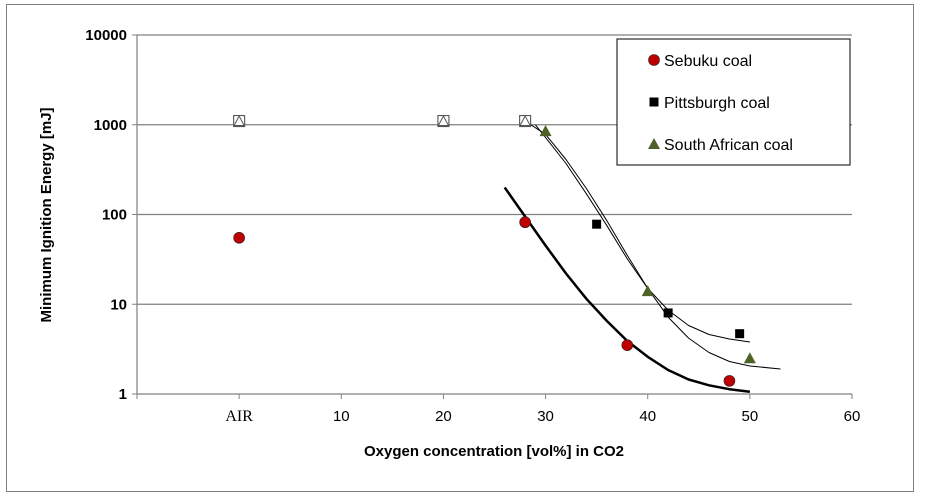 This screenshot has width=926, height=504. What do you see at coordinates (750, 416) in the screenshot?
I see `x-tick-label: 50` at bounding box center [750, 416].